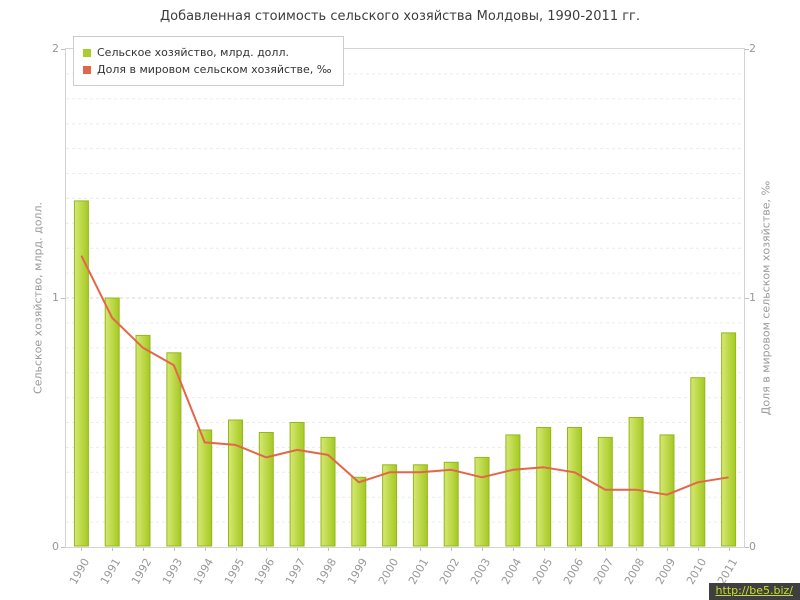 This screenshot has height=600, width=800. Describe the element at coordinates (87, 52) in the screenshot. I see `bar-series-swatch` at that location.